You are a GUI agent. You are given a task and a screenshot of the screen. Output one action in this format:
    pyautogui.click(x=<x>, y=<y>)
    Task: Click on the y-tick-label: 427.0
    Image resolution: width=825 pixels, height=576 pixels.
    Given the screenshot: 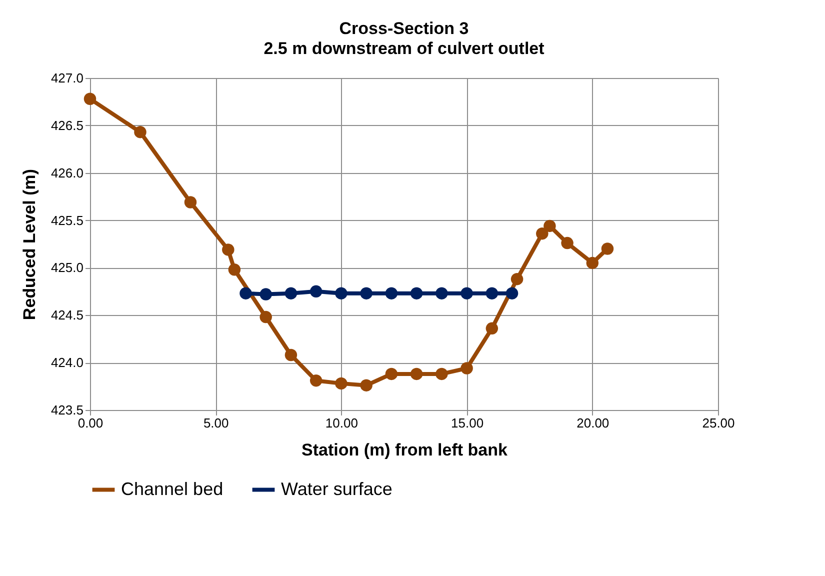 What is the action you would take?
    pyautogui.click(x=67, y=78)
    